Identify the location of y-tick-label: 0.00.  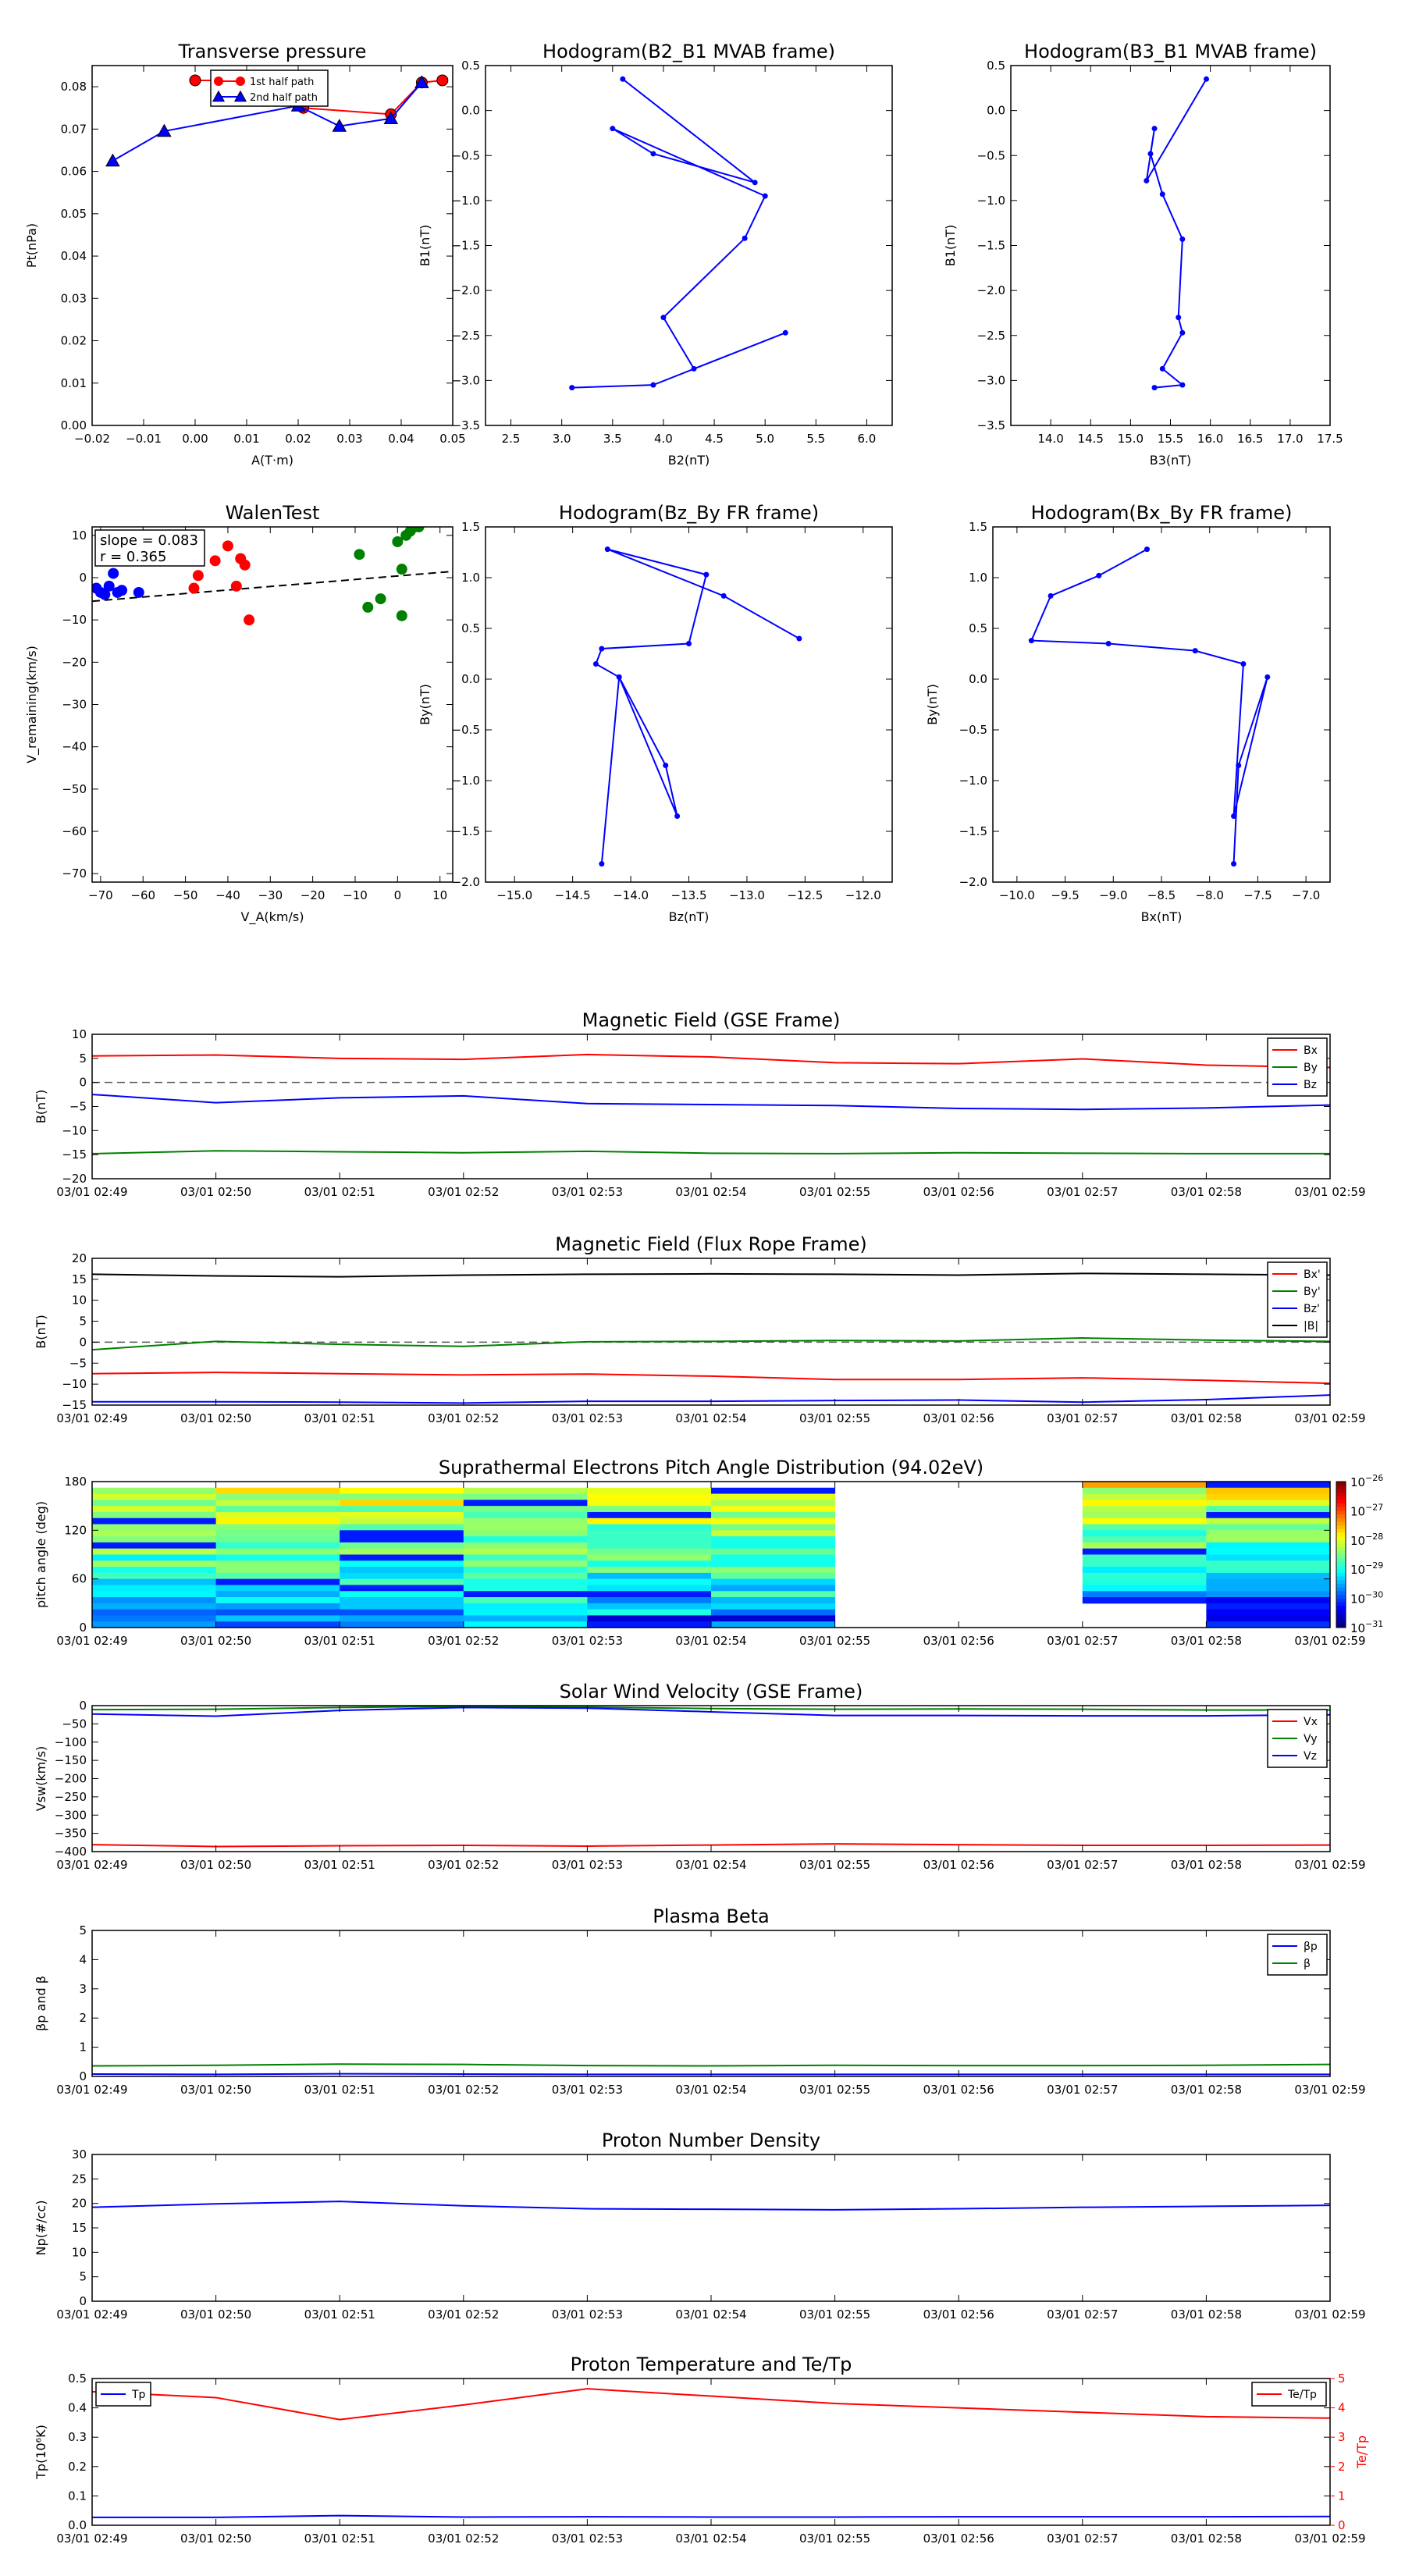
(74, 425).